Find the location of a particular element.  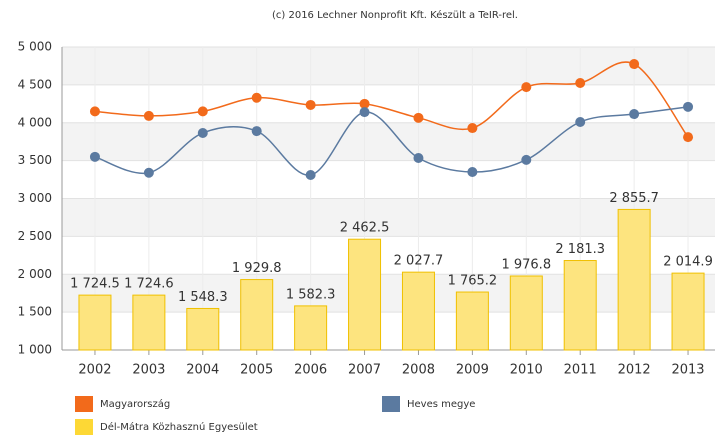

y-tick-label: 1 000 is located at coordinates (35, 350).